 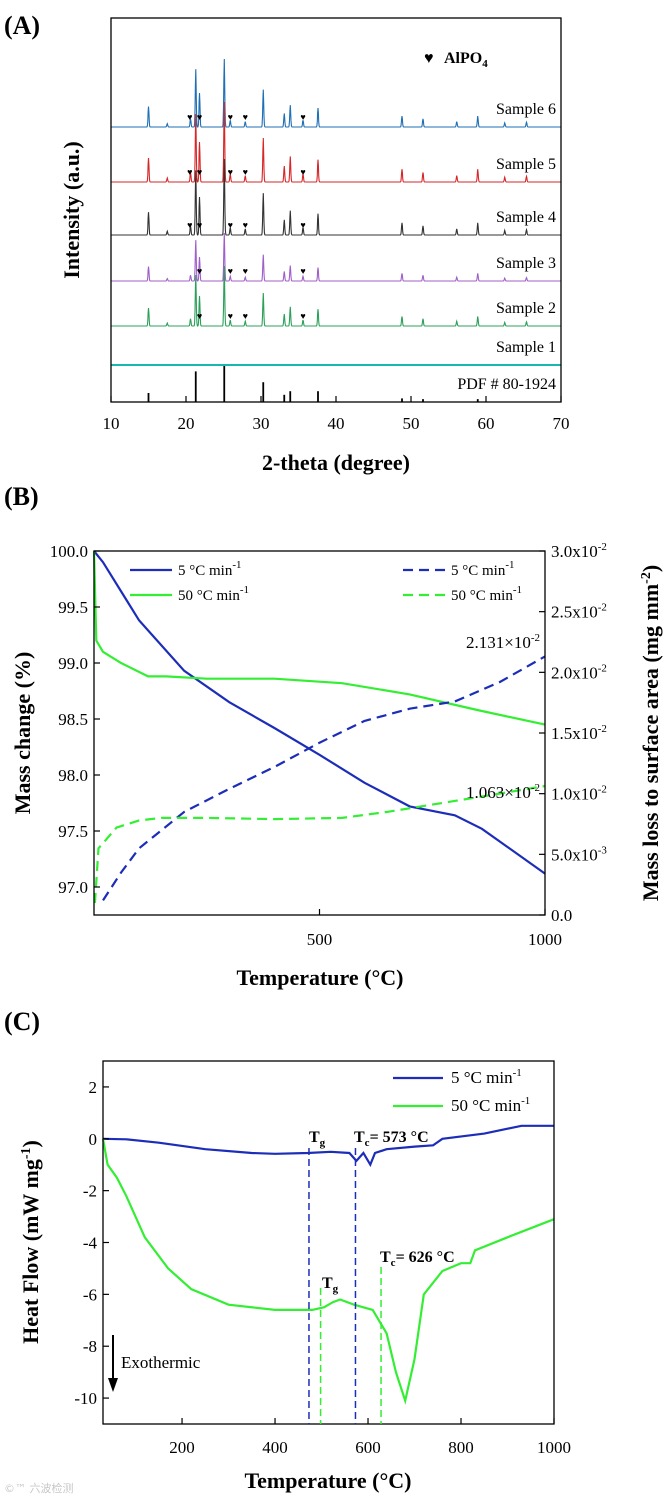 I want to click on alpo4-peak-marker-2-4: ♥, so click(x=302, y=225).